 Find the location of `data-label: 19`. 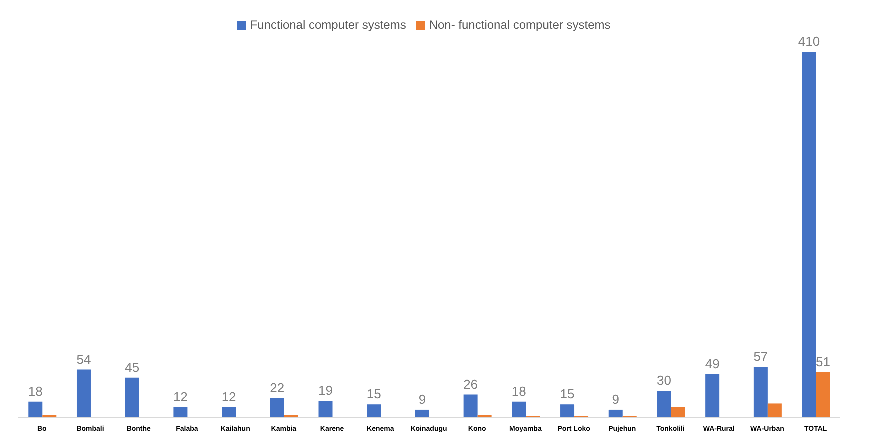

data-label: 19 is located at coordinates (325, 390).